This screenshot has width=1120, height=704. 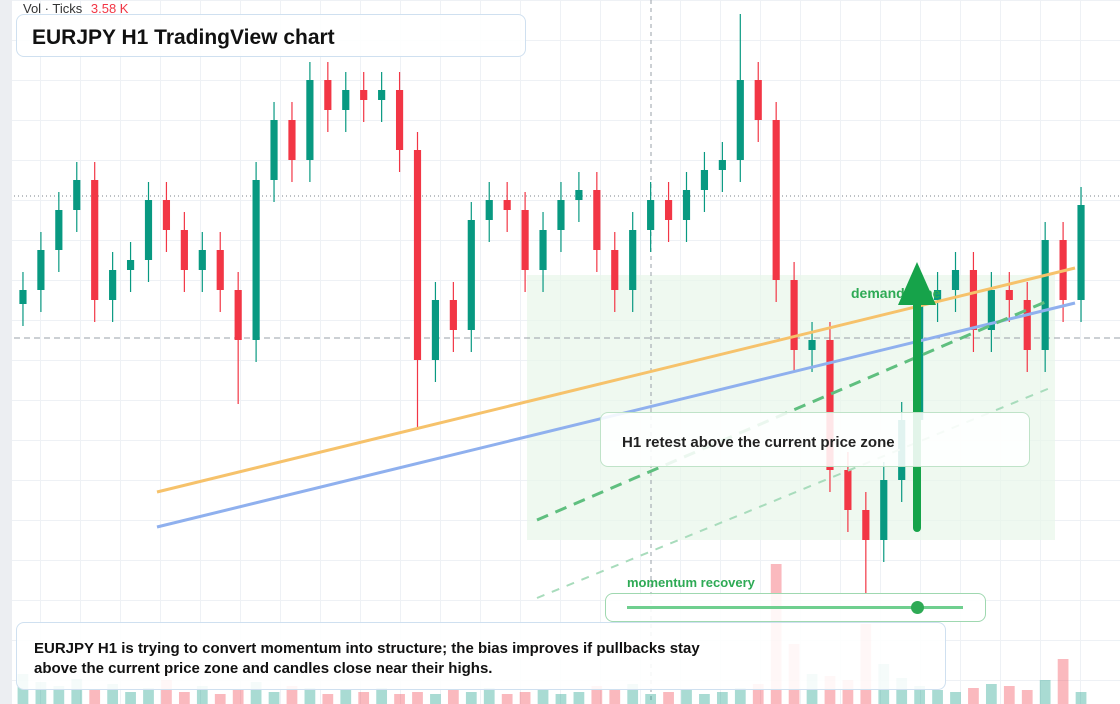 I want to click on momentum-slider, so click(x=795, y=607).